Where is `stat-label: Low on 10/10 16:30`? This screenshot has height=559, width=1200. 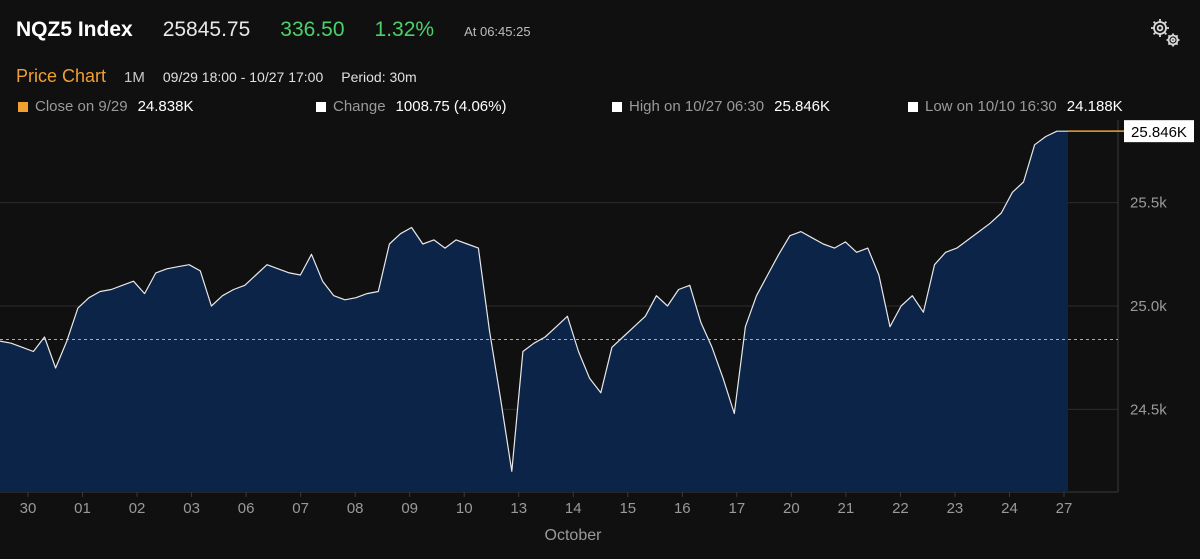 stat-label: Low on 10/10 16:30 is located at coordinates (991, 106).